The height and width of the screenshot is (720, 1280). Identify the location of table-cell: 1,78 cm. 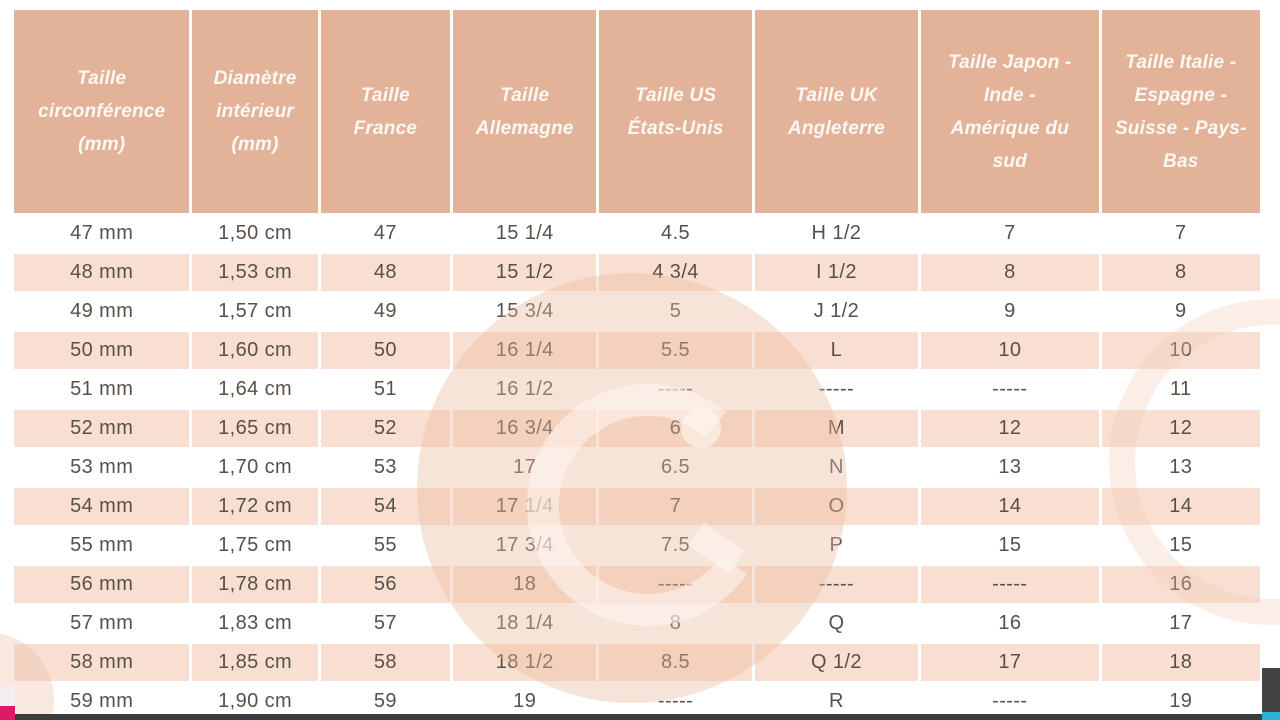
(255, 584).